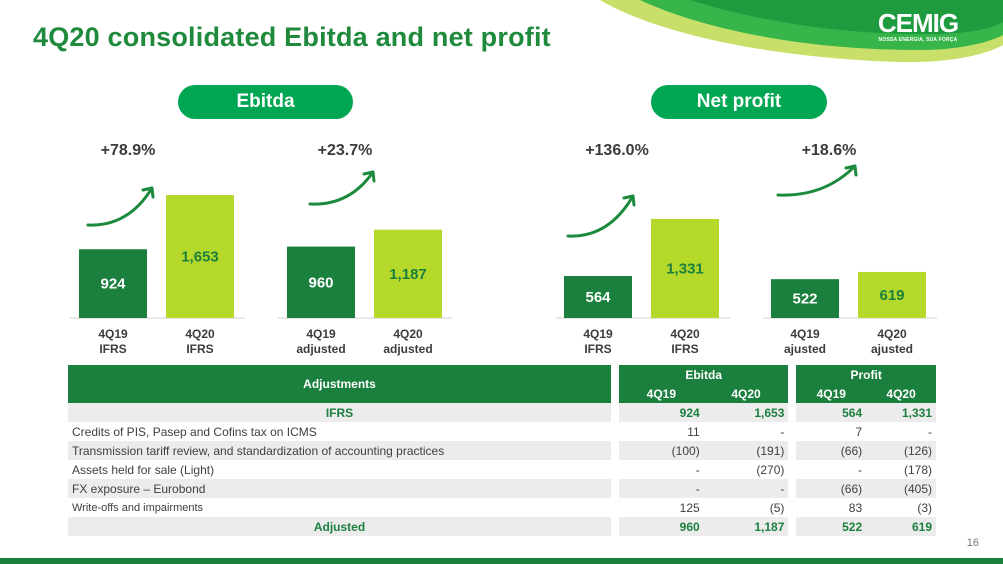 The height and width of the screenshot is (564, 1003). Describe the element at coordinates (901, 393) in the screenshot. I see `profit-4q20-header: 4Q20` at that location.